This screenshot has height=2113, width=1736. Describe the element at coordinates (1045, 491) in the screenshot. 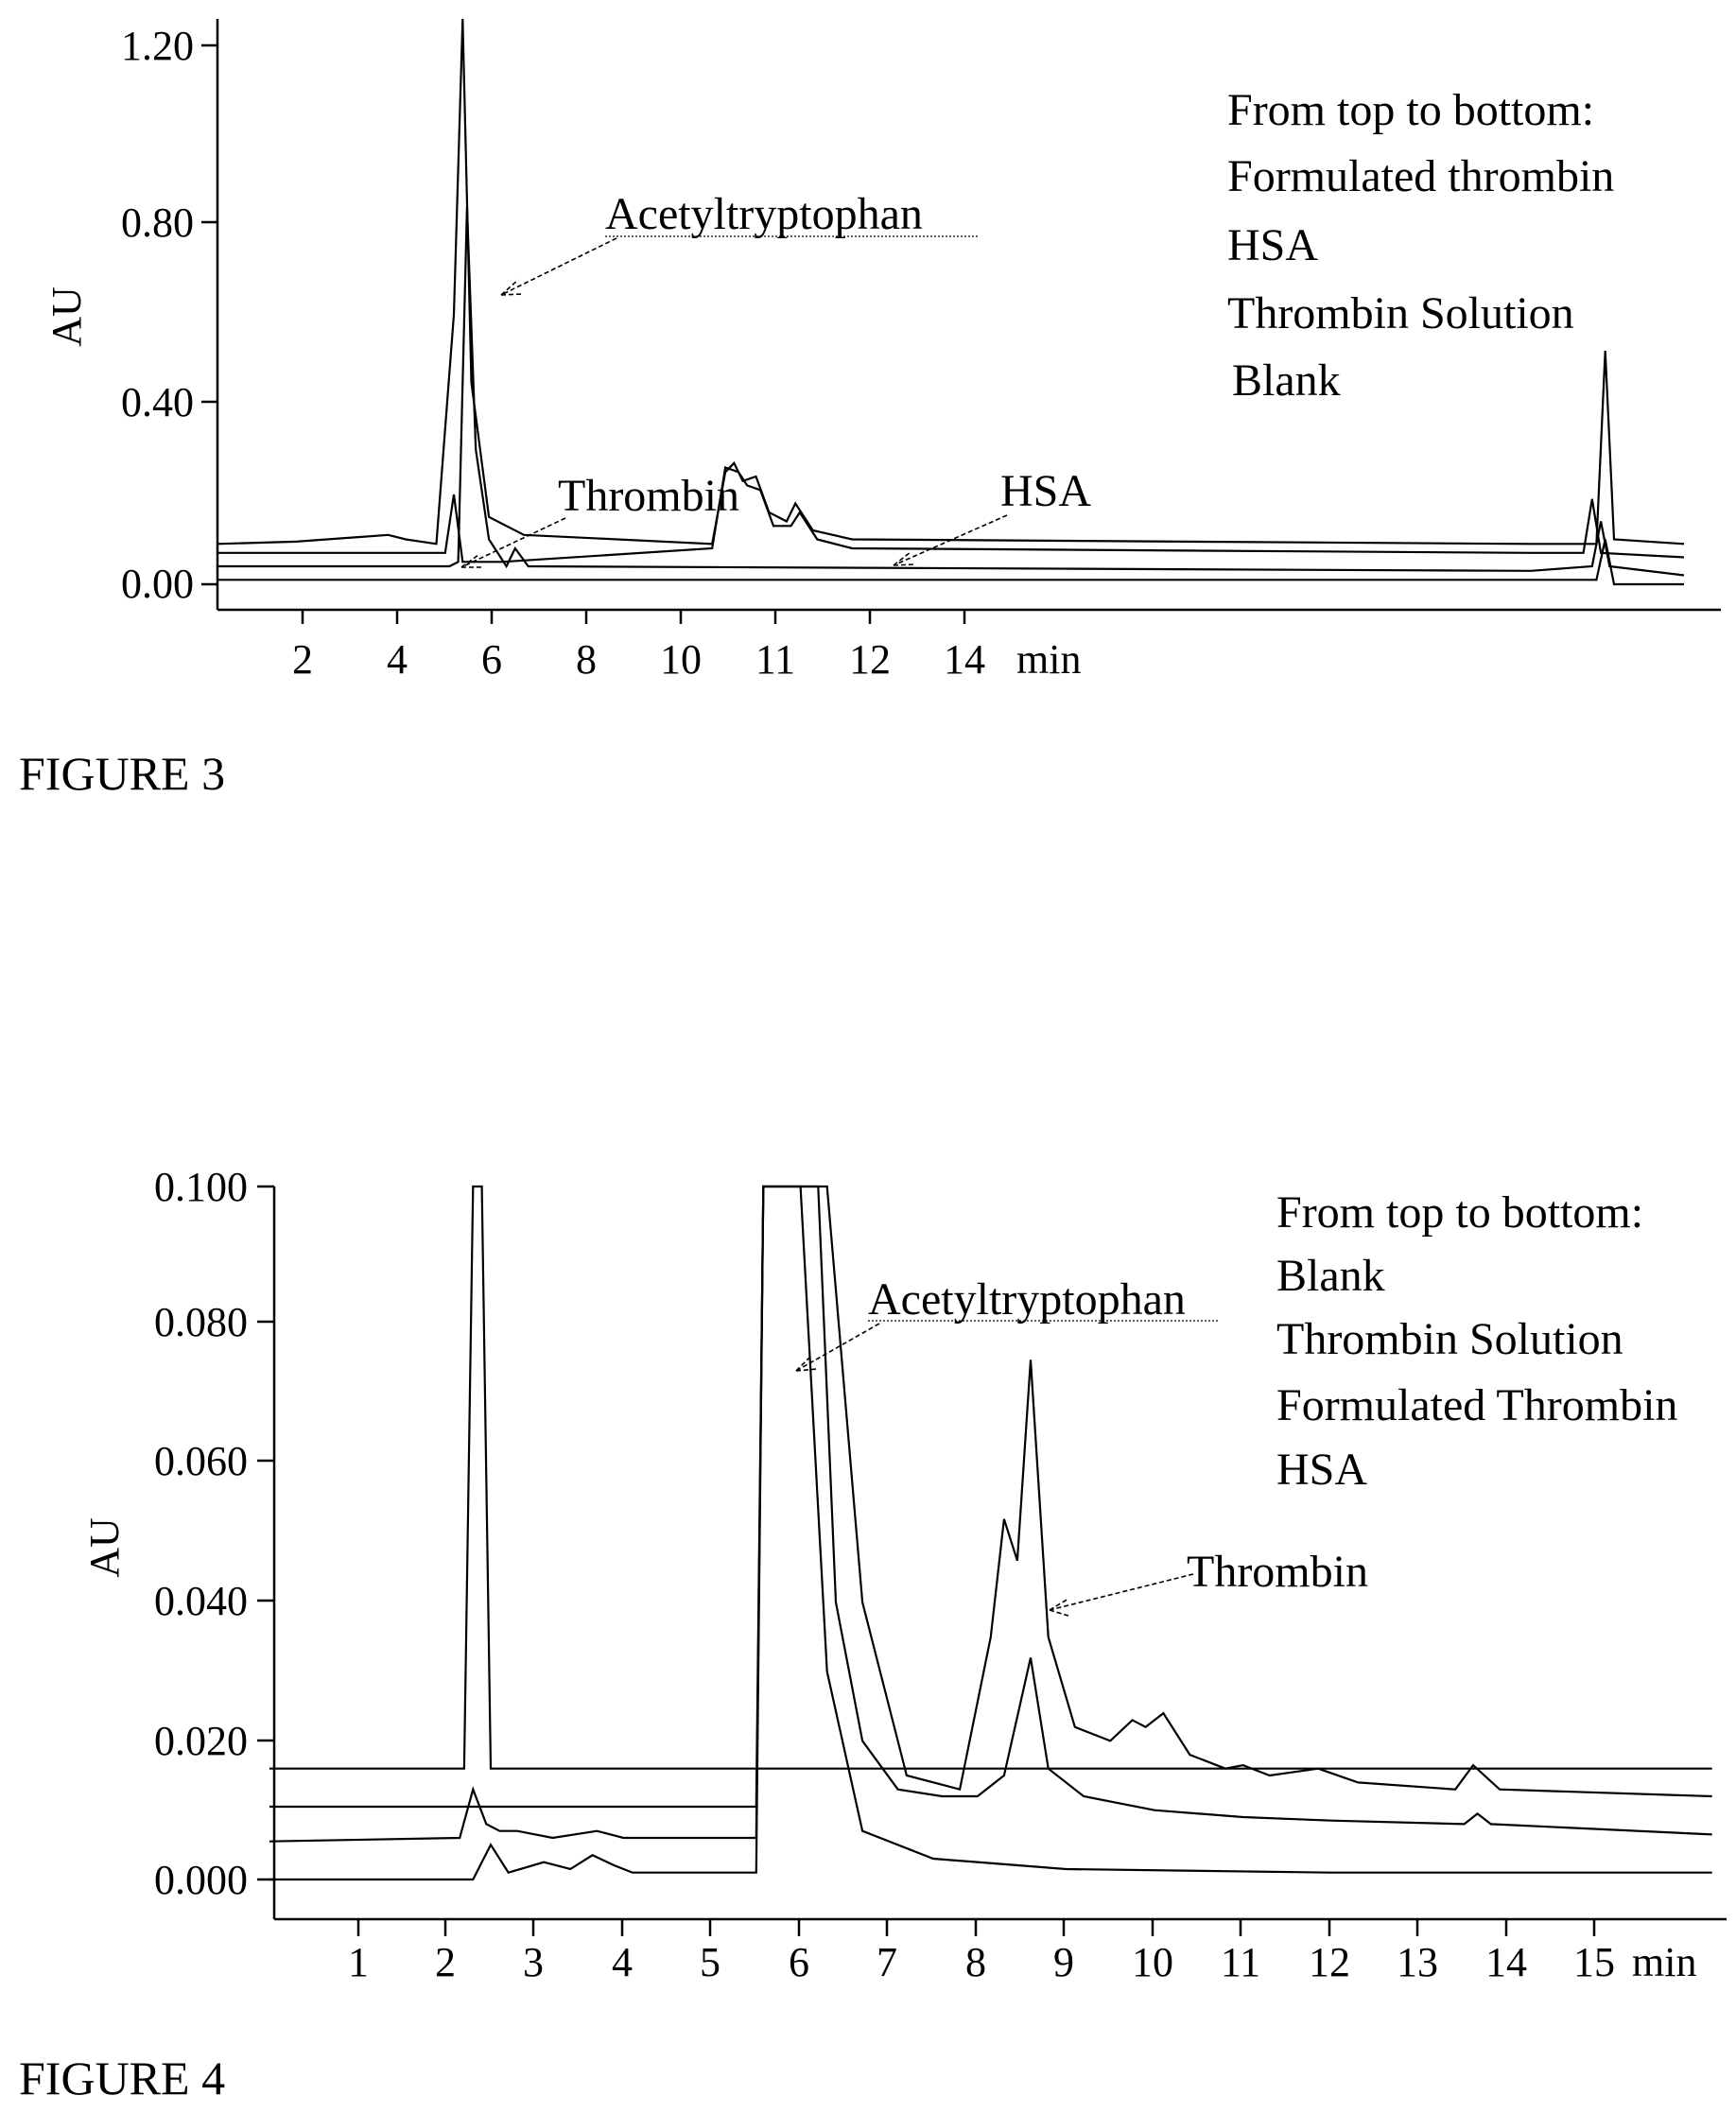

I see `figure-3-annotation-hsa: HSA` at that location.